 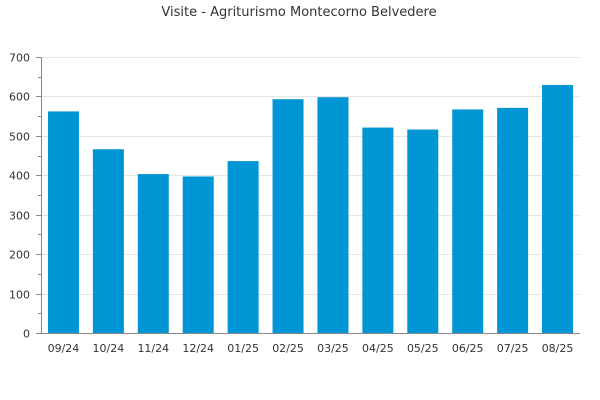 I want to click on y-tick-label: 0, so click(x=26, y=334).